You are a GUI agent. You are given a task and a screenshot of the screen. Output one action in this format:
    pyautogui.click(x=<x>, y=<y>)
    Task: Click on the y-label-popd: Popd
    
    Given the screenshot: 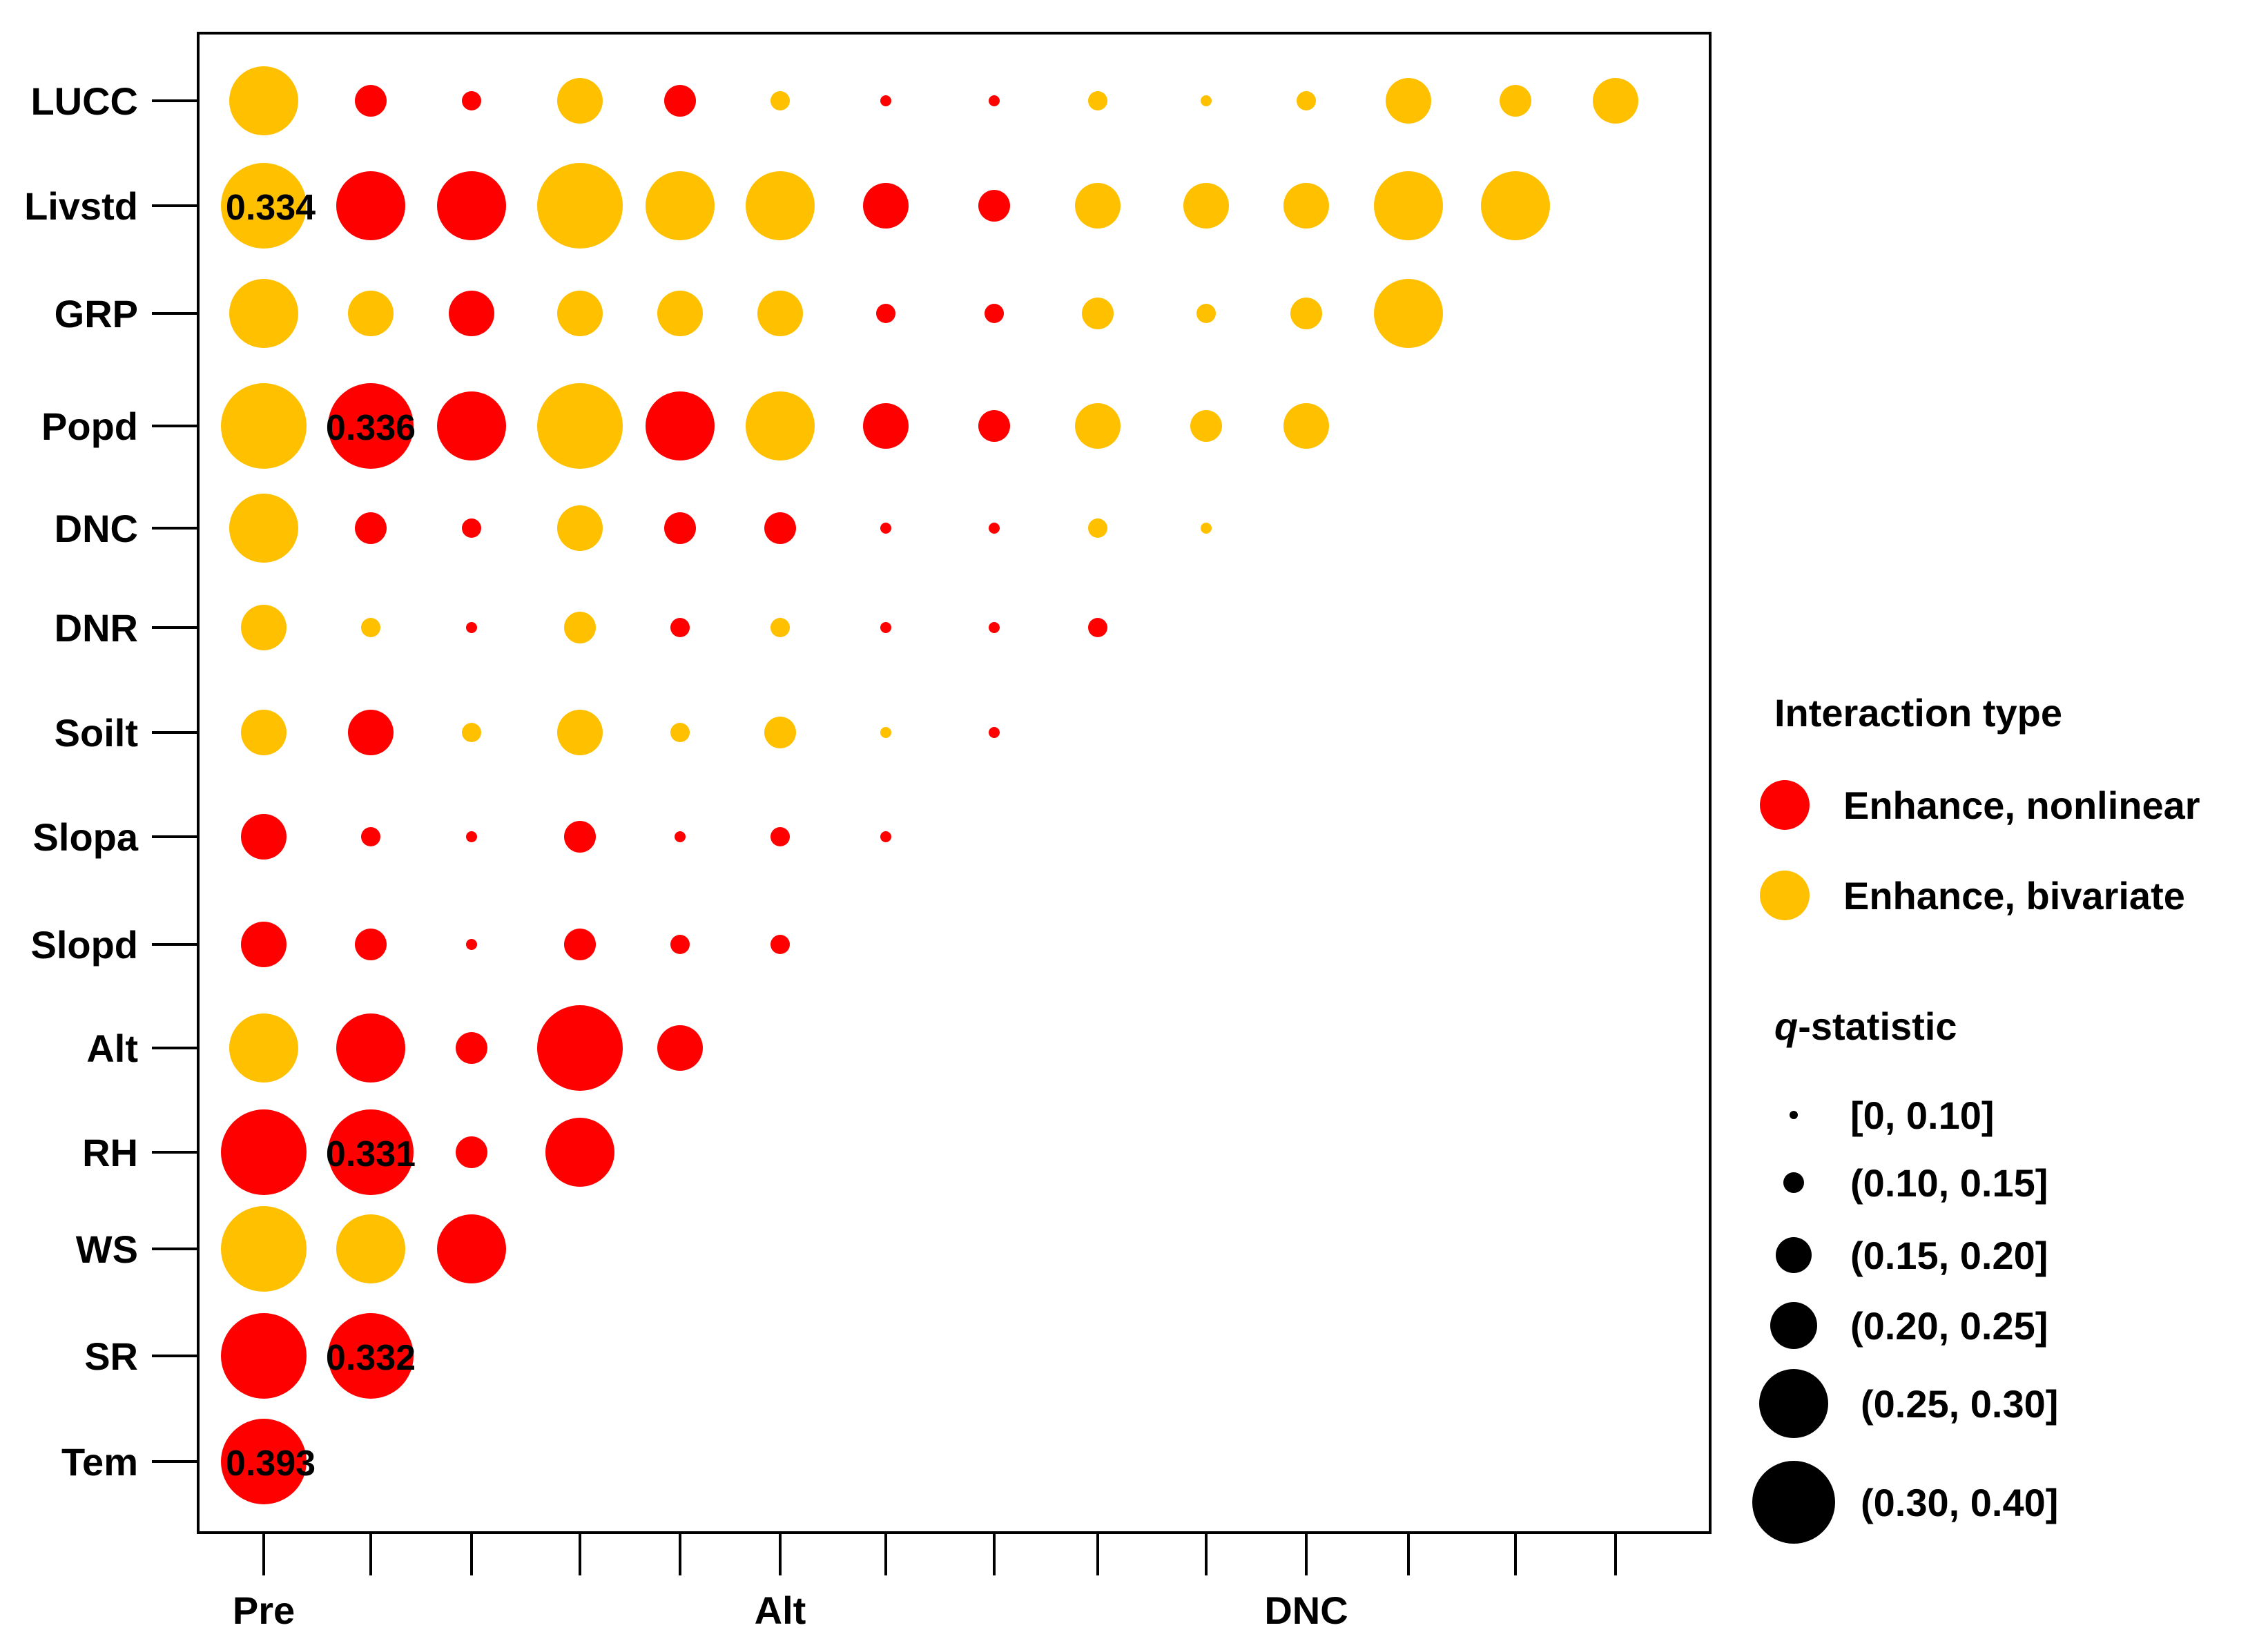 What is the action you would take?
    pyautogui.click(x=89, y=426)
    